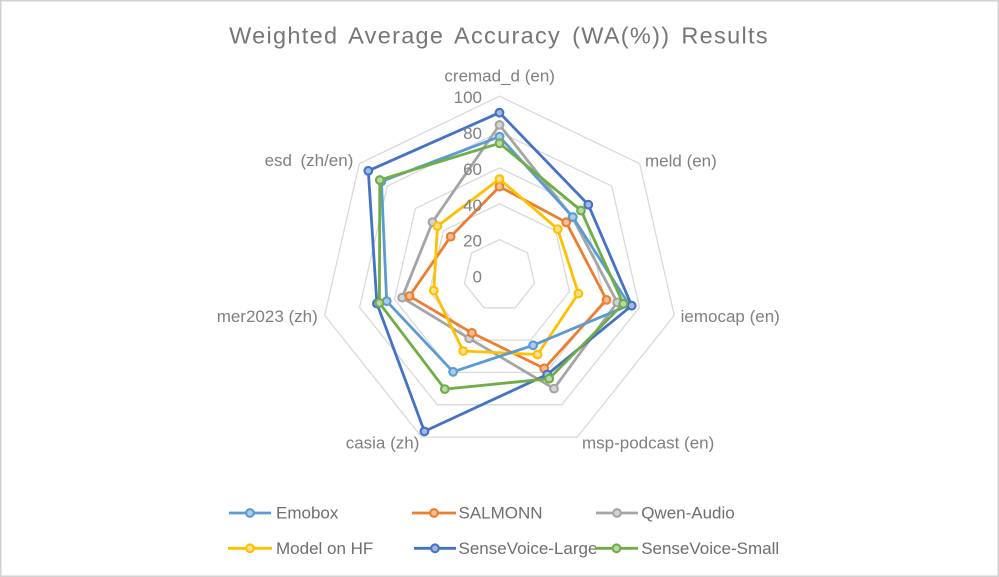  What do you see at coordinates (324, 548) in the screenshot?
I see `svg-text: Model on HF` at bounding box center [324, 548].